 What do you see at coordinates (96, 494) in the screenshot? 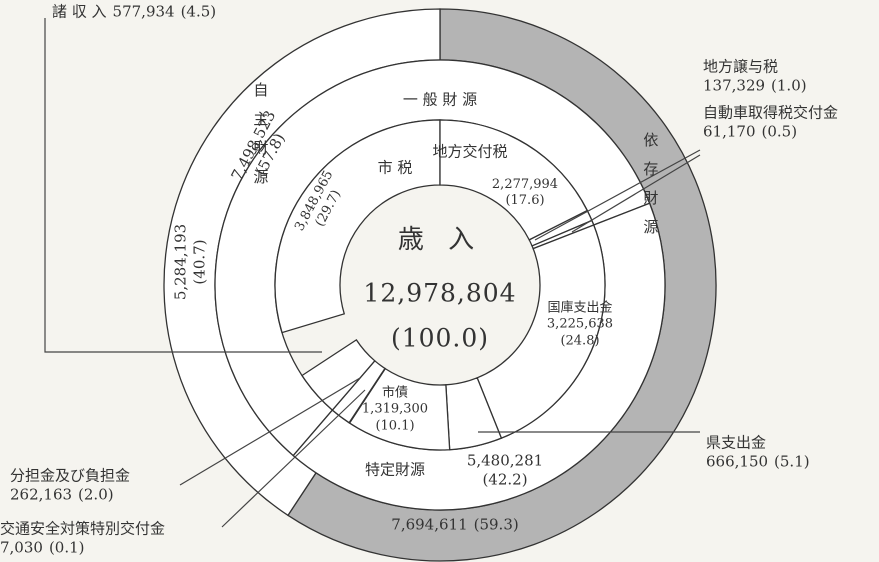
I see `label-text: (2.0)` at bounding box center [96, 494].